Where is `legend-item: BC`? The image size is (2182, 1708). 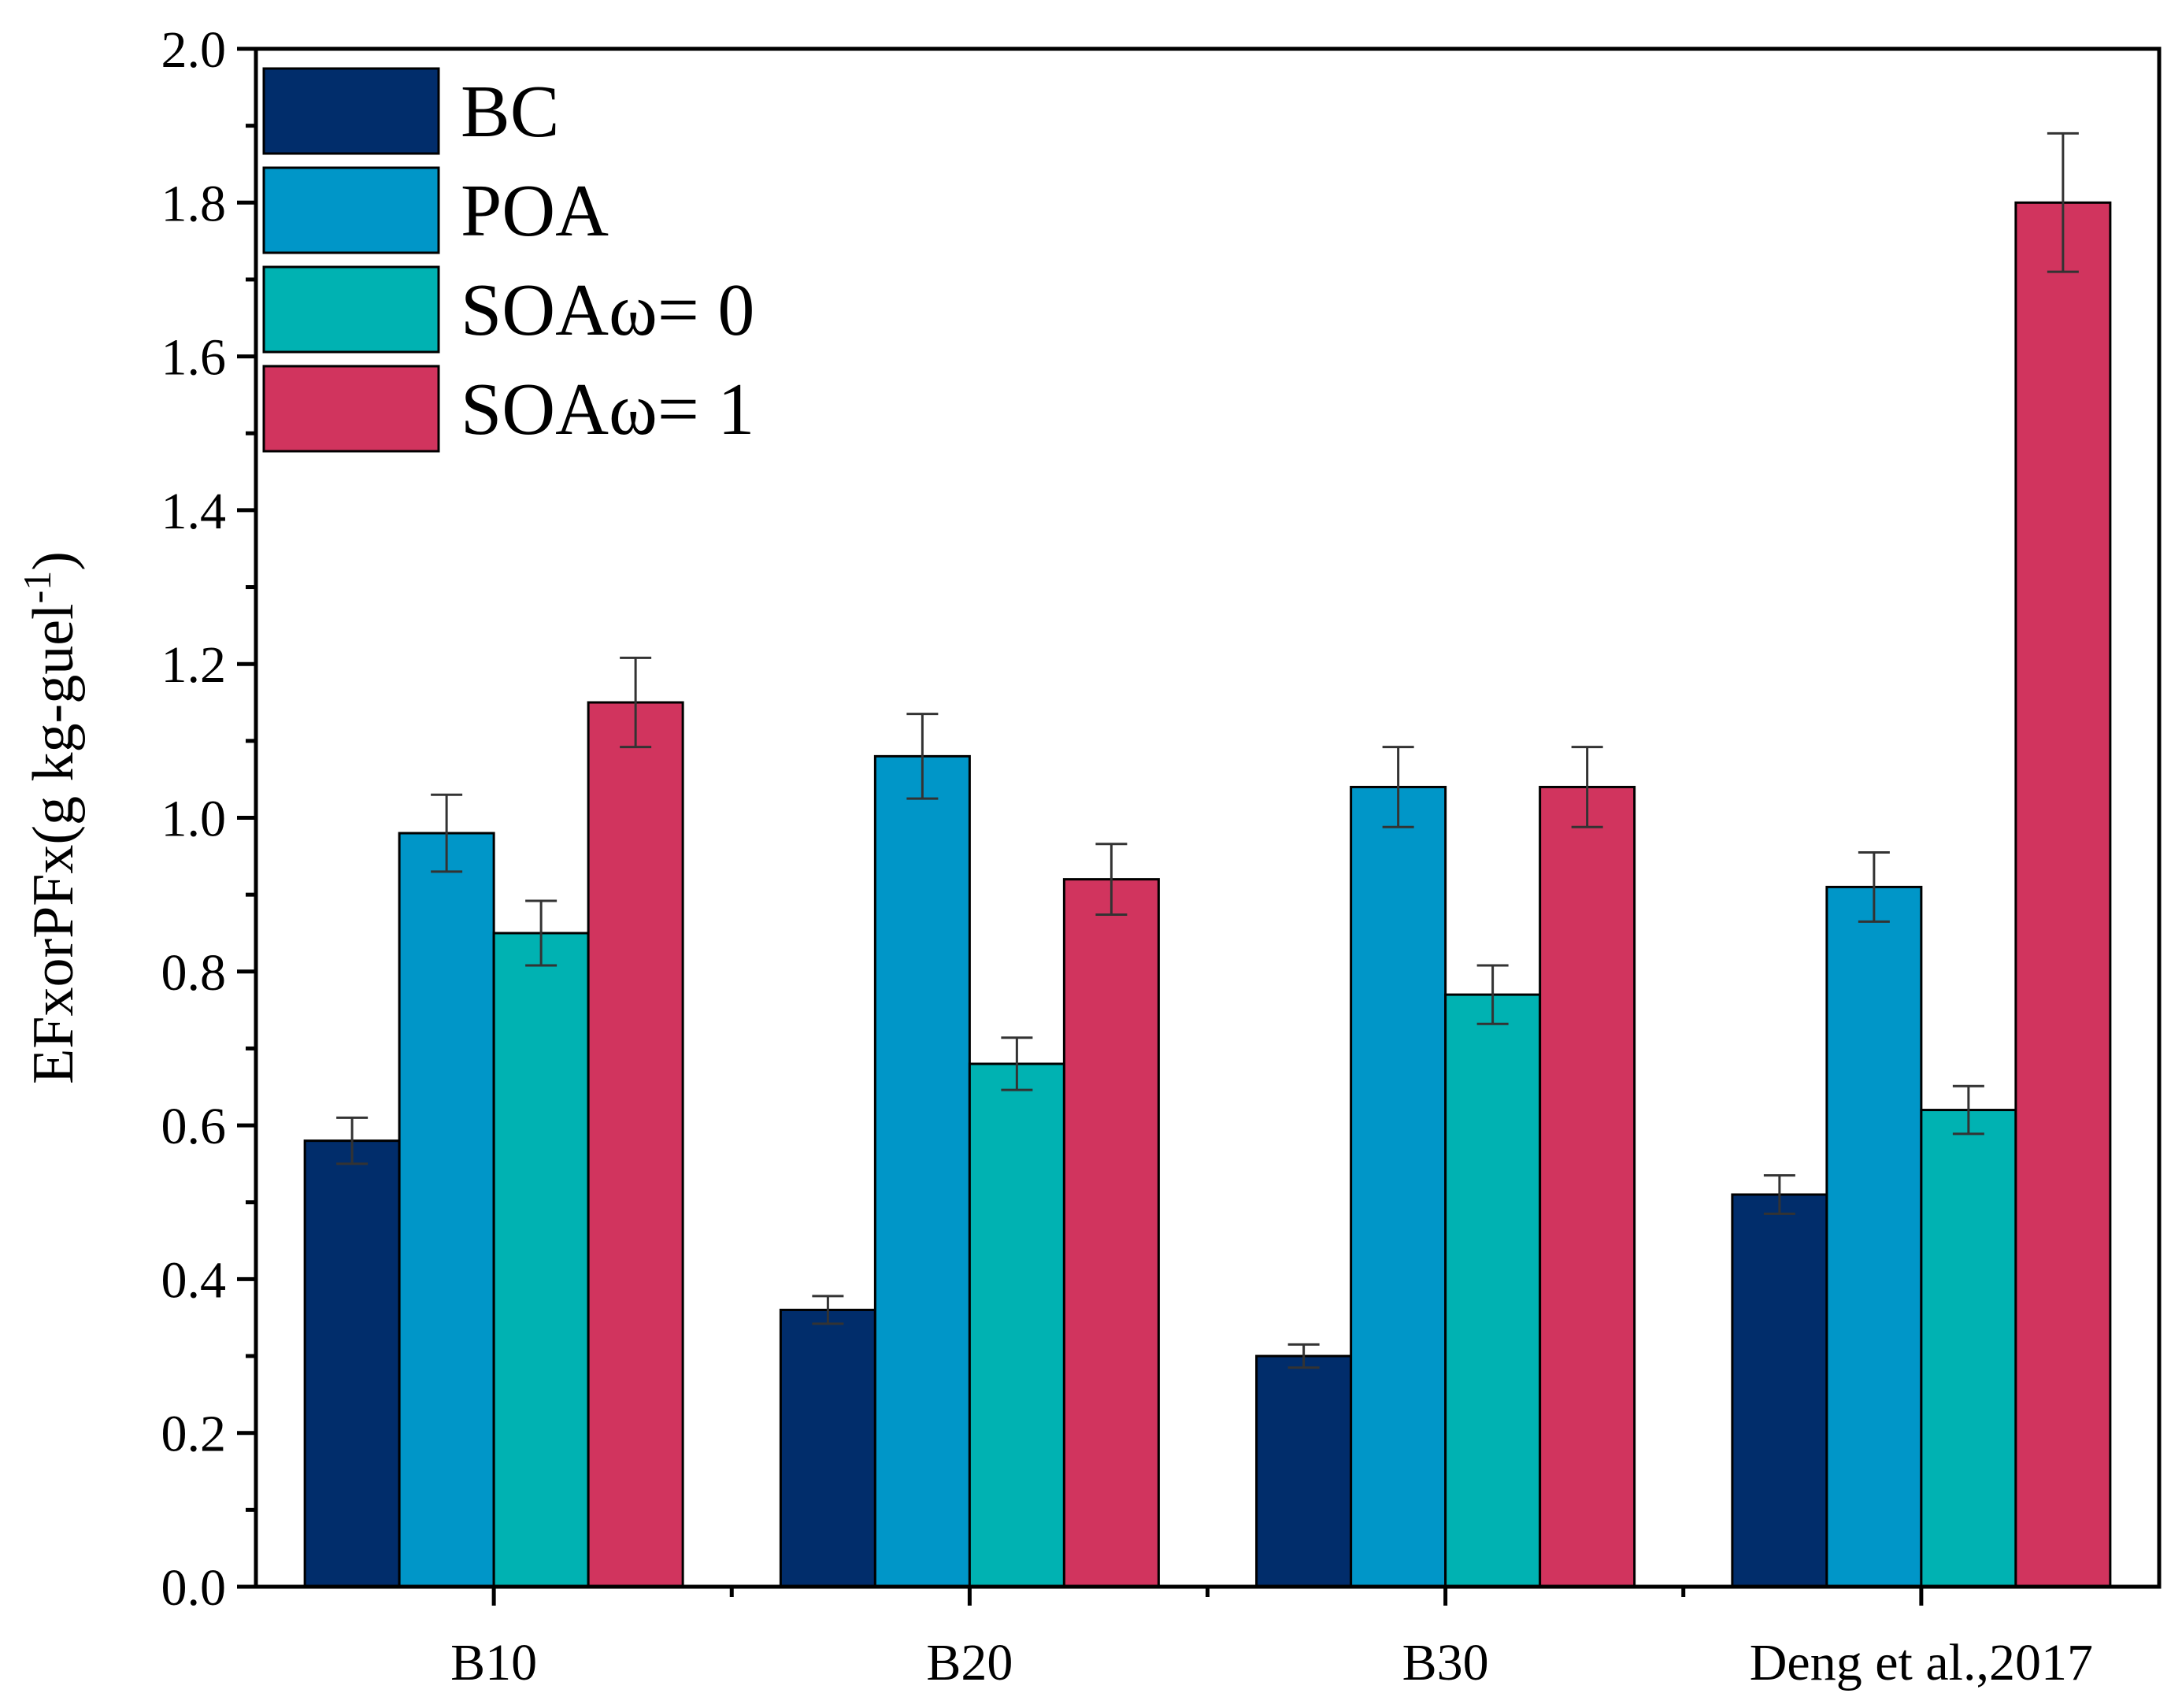 legend-item: BC is located at coordinates (410, 111).